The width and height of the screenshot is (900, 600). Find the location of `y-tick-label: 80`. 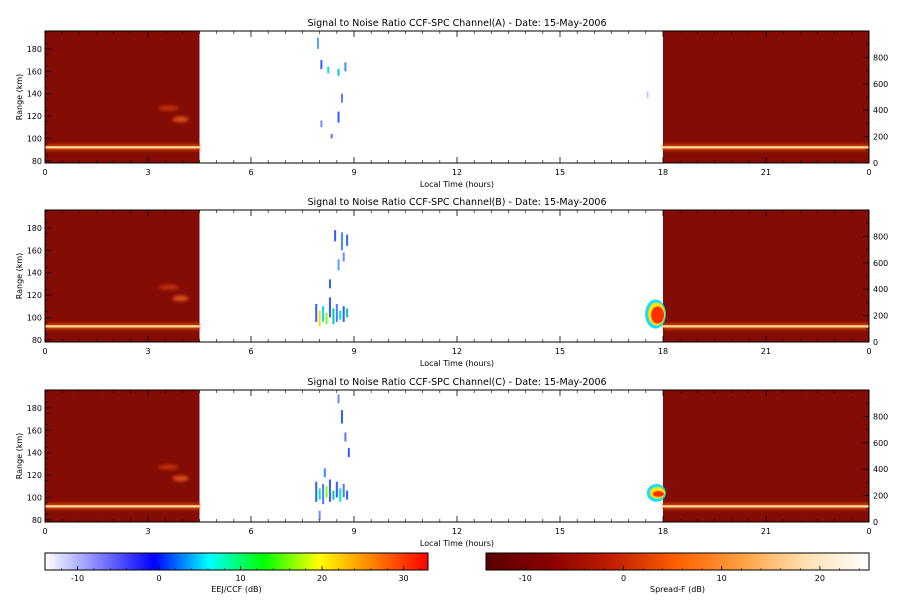

y-tick-label: 80 is located at coordinates (37, 161).